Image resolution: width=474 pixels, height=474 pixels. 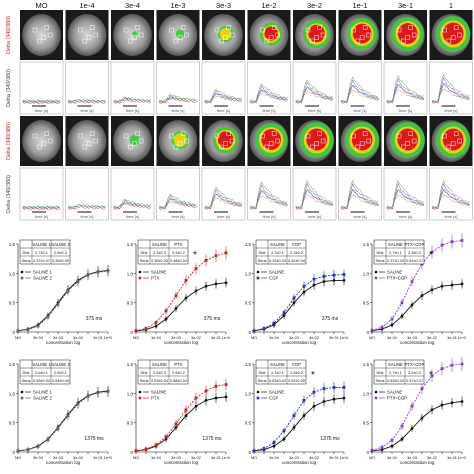 I want to click on duration-label: 375 ms, so click(x=94, y=319).